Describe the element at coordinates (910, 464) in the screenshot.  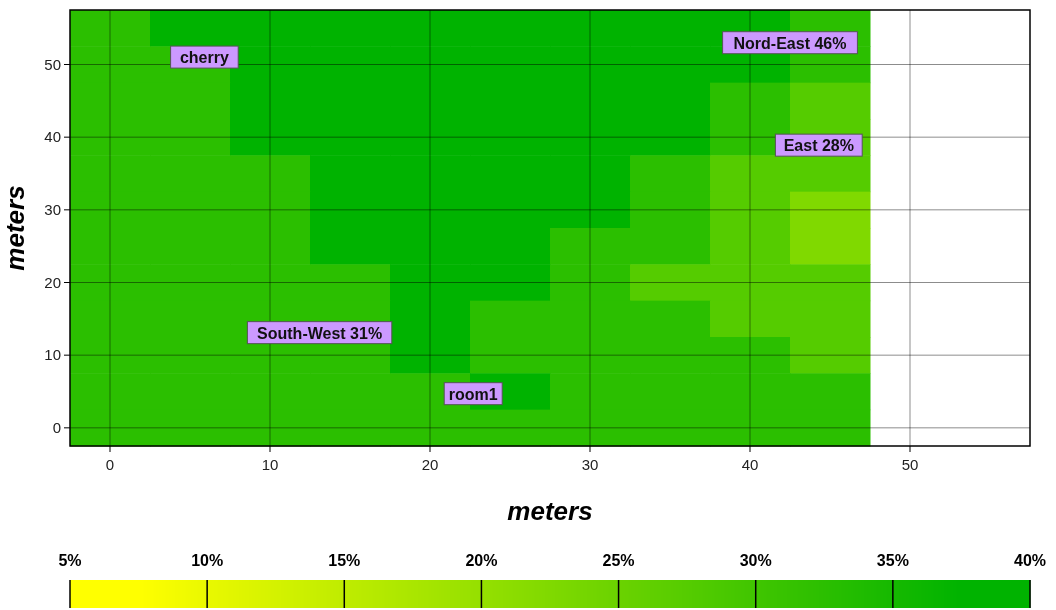
I see `x-tick-label: 50` at that location.